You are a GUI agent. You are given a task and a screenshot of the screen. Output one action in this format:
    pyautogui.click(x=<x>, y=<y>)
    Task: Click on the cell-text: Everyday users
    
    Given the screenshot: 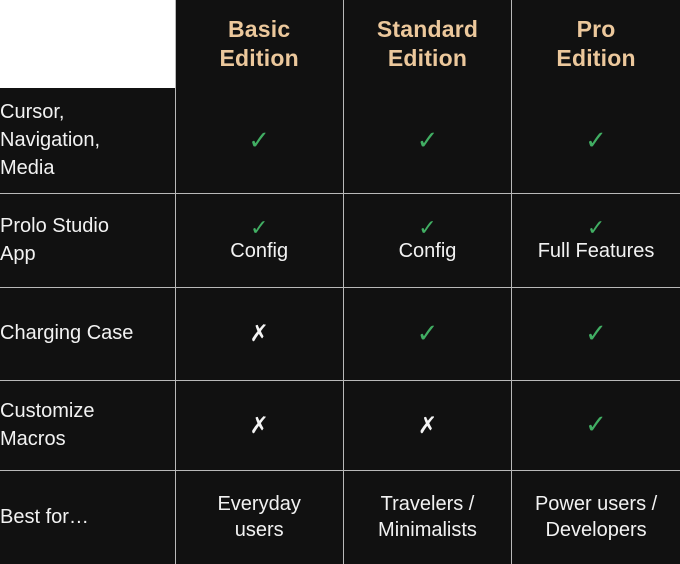 What is the action you would take?
    pyautogui.click(x=259, y=517)
    